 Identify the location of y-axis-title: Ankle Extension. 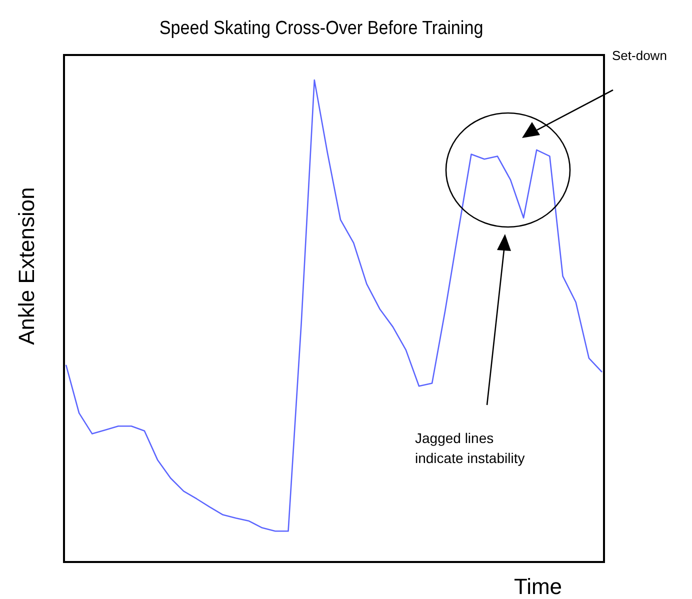
(26, 266).